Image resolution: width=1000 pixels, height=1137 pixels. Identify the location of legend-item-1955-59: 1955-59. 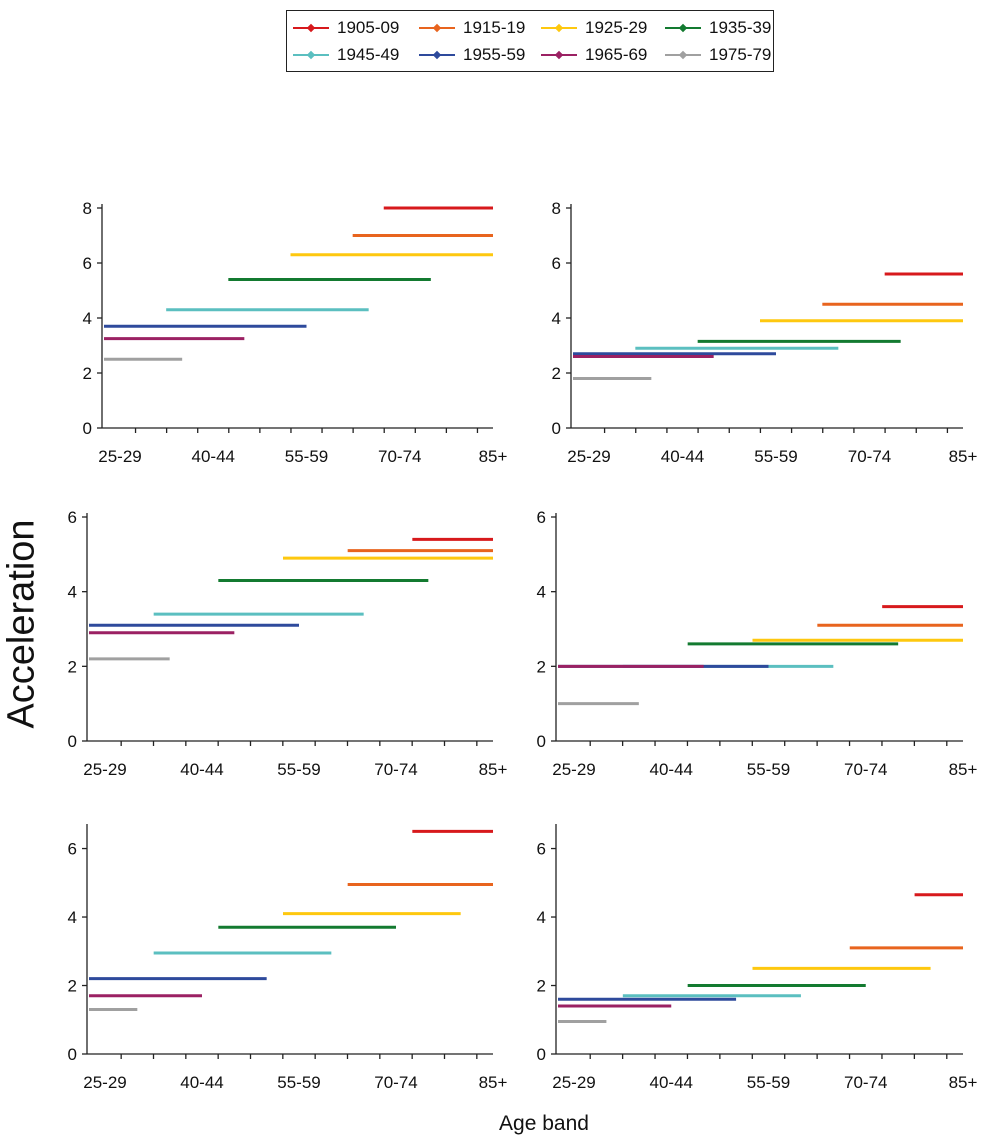
(471, 55).